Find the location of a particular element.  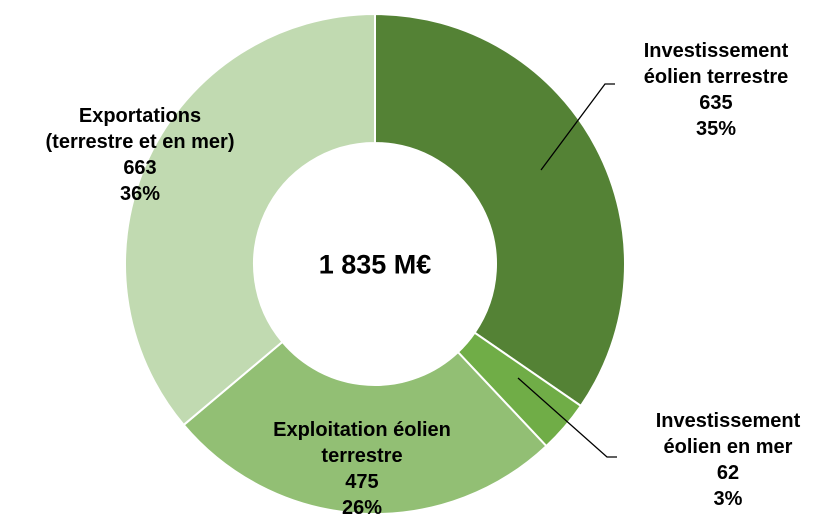

slice-label: Investissement éolien en mer 62 3% is located at coordinates (728, 460).